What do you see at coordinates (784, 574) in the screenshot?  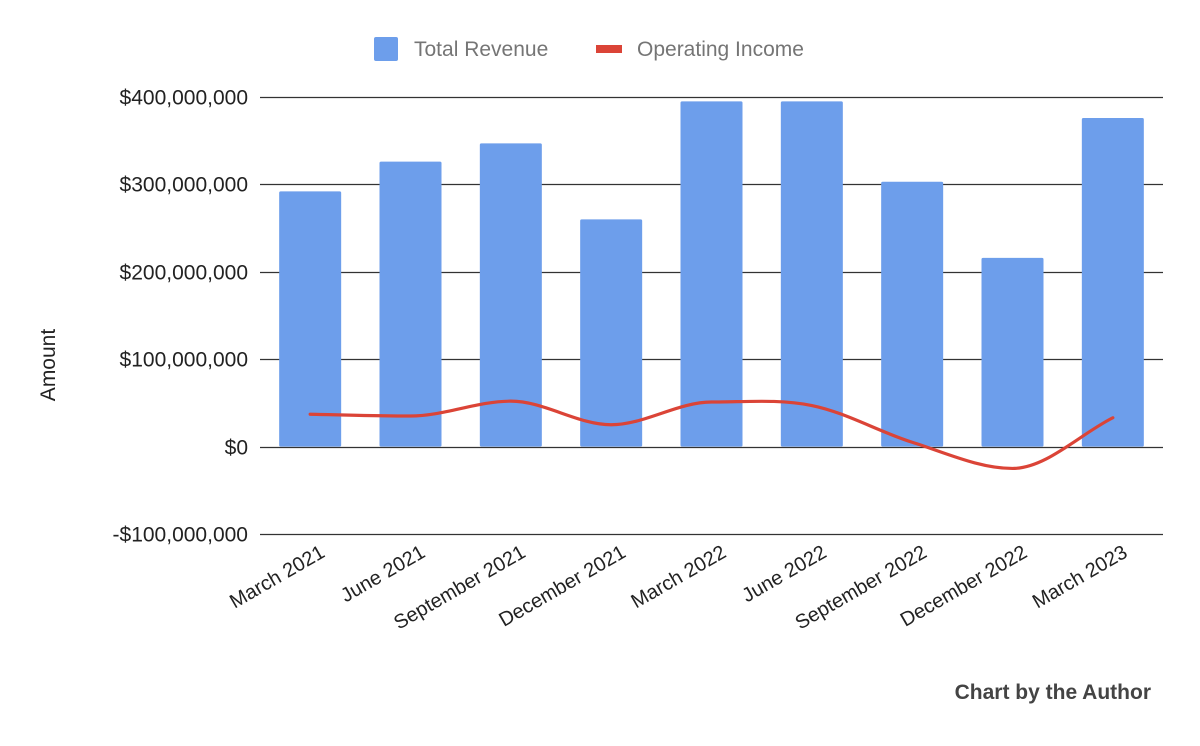 I see `x-tick-label: June 2022` at bounding box center [784, 574].